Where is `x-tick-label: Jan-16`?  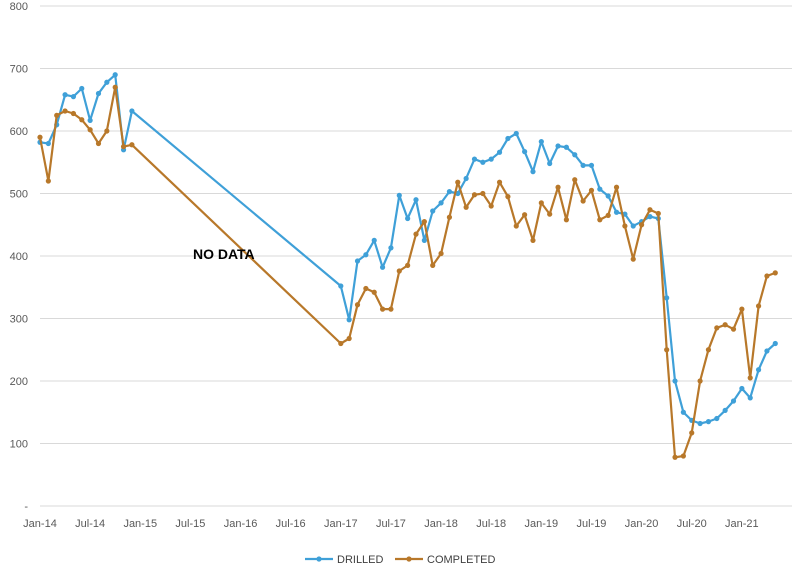
x-tick-label: Jan-16 is located at coordinates (241, 524).